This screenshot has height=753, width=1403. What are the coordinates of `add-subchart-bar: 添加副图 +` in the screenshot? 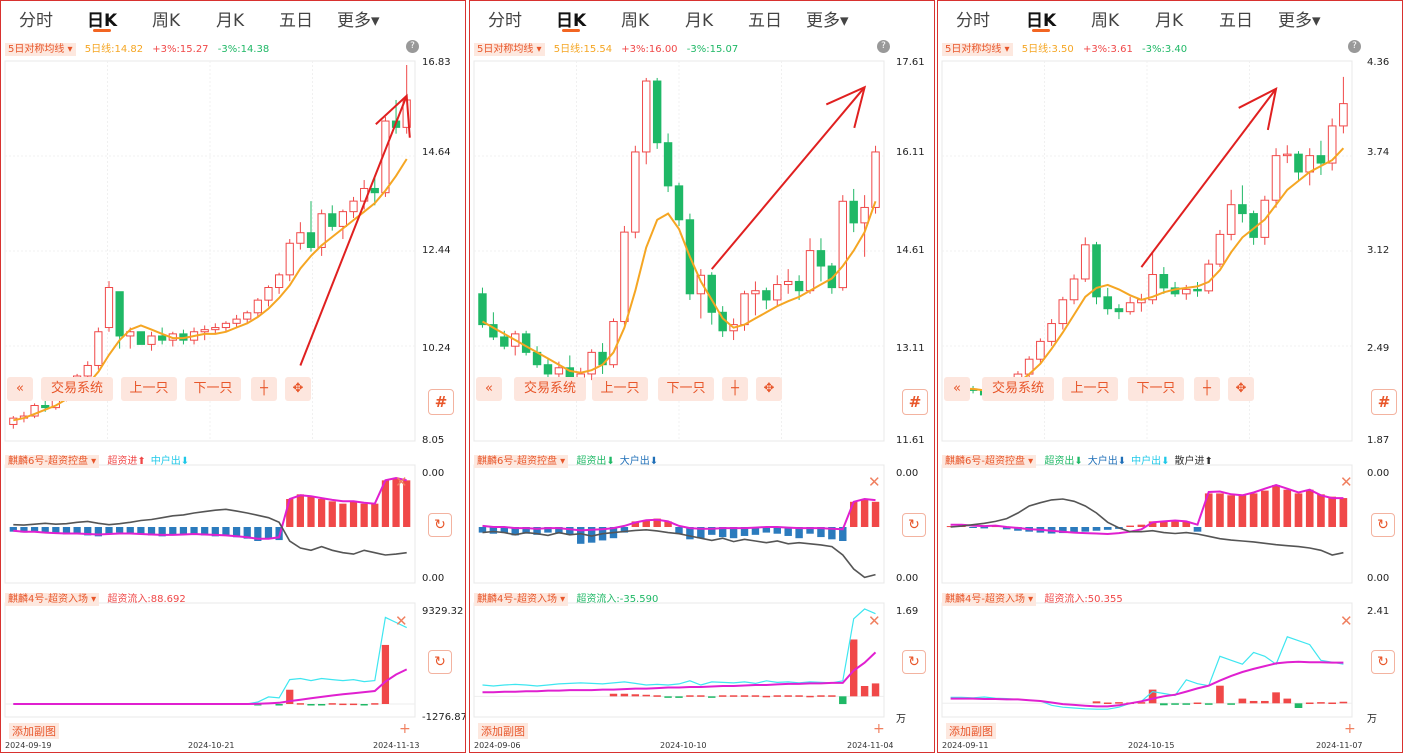 It's located at (233, 730).